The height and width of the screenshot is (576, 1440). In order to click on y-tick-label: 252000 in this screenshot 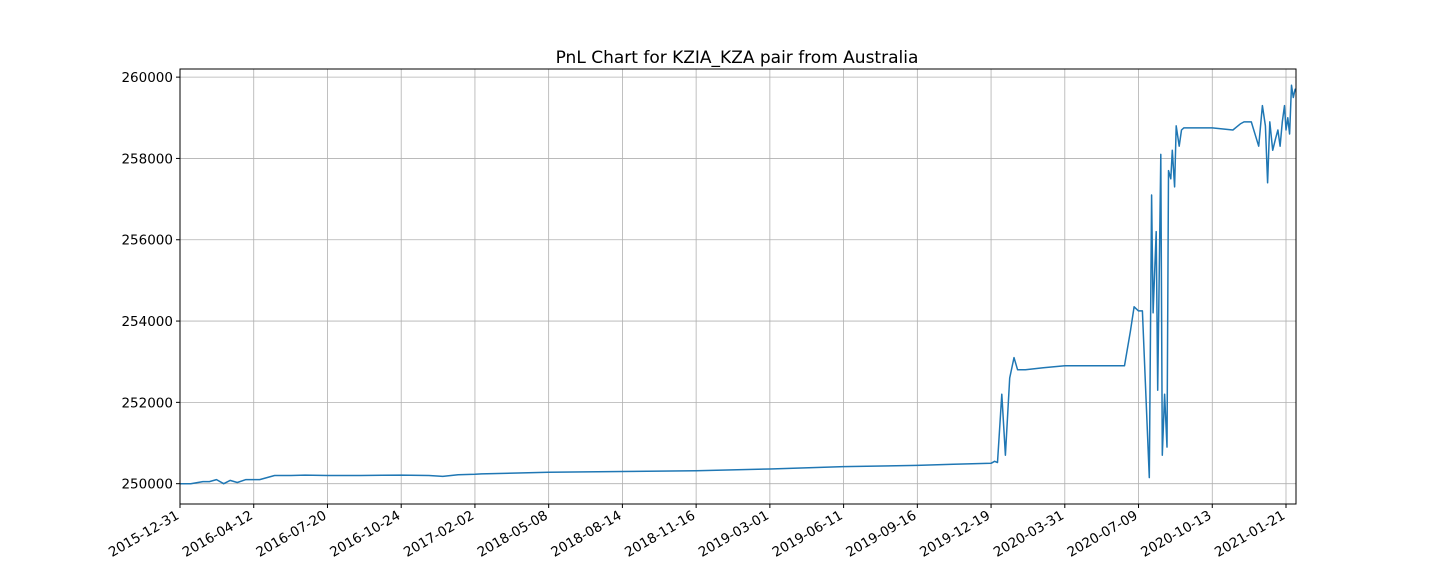, I will do `click(147, 403)`.